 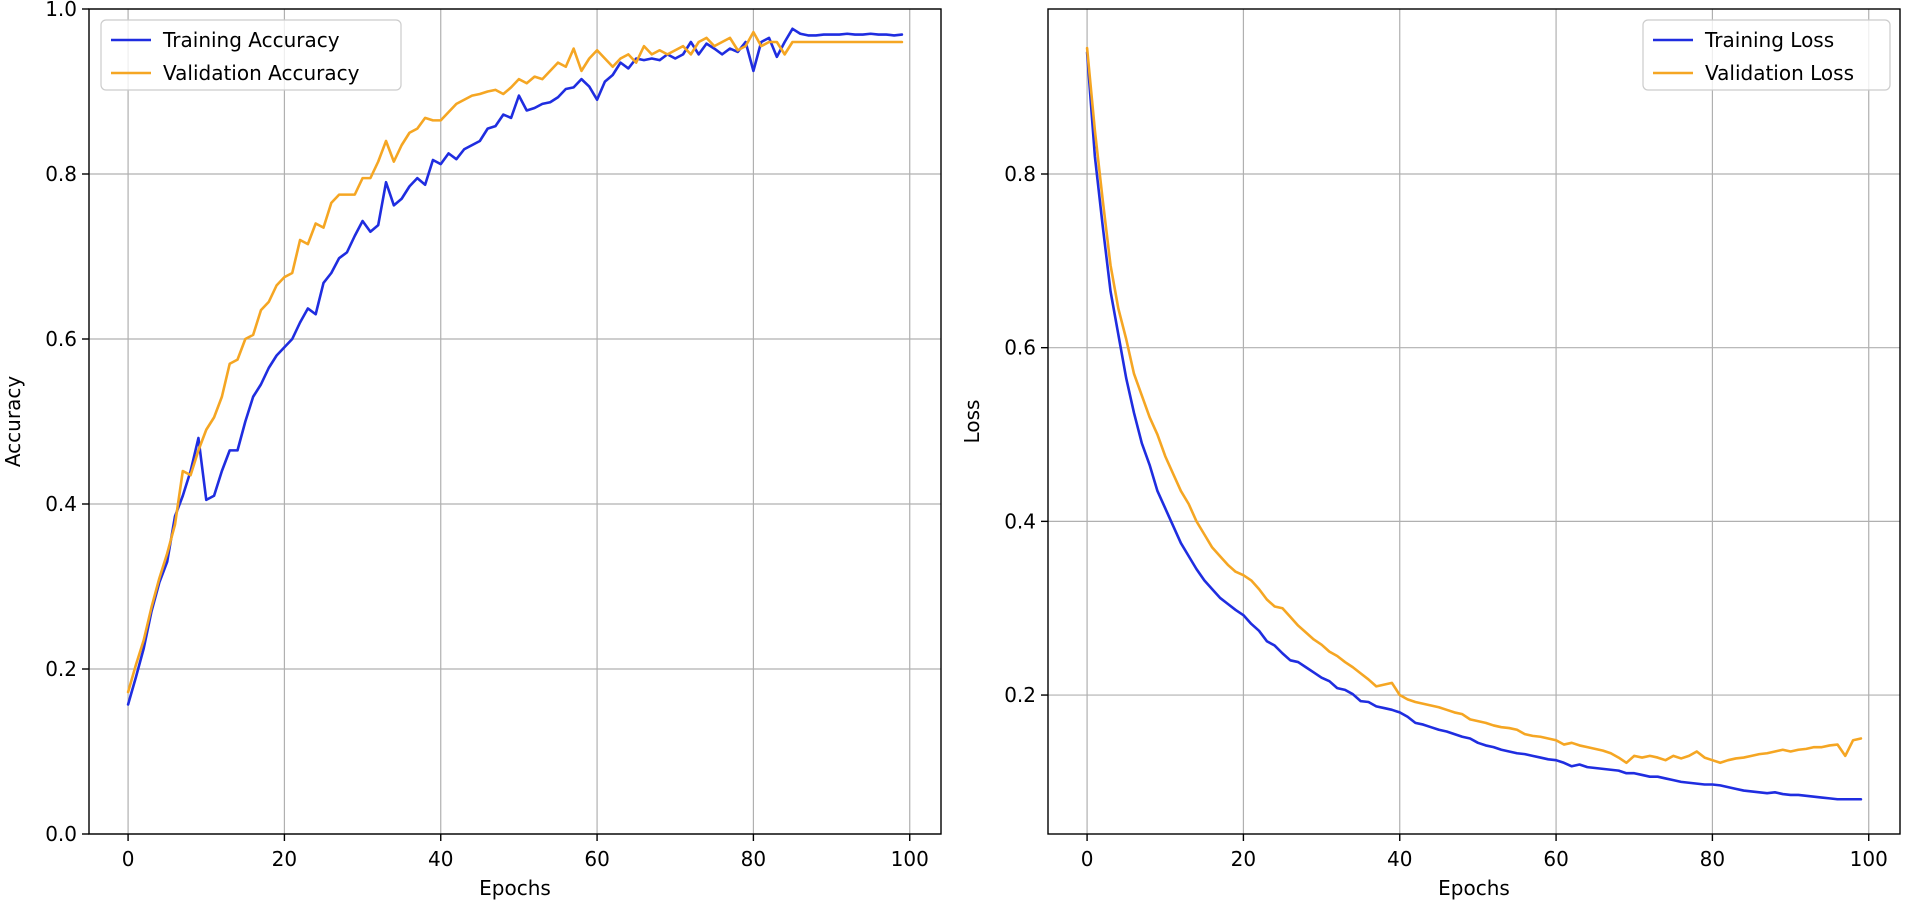 I want to click on loss-xtick-label: 60, so click(x=1555, y=859).